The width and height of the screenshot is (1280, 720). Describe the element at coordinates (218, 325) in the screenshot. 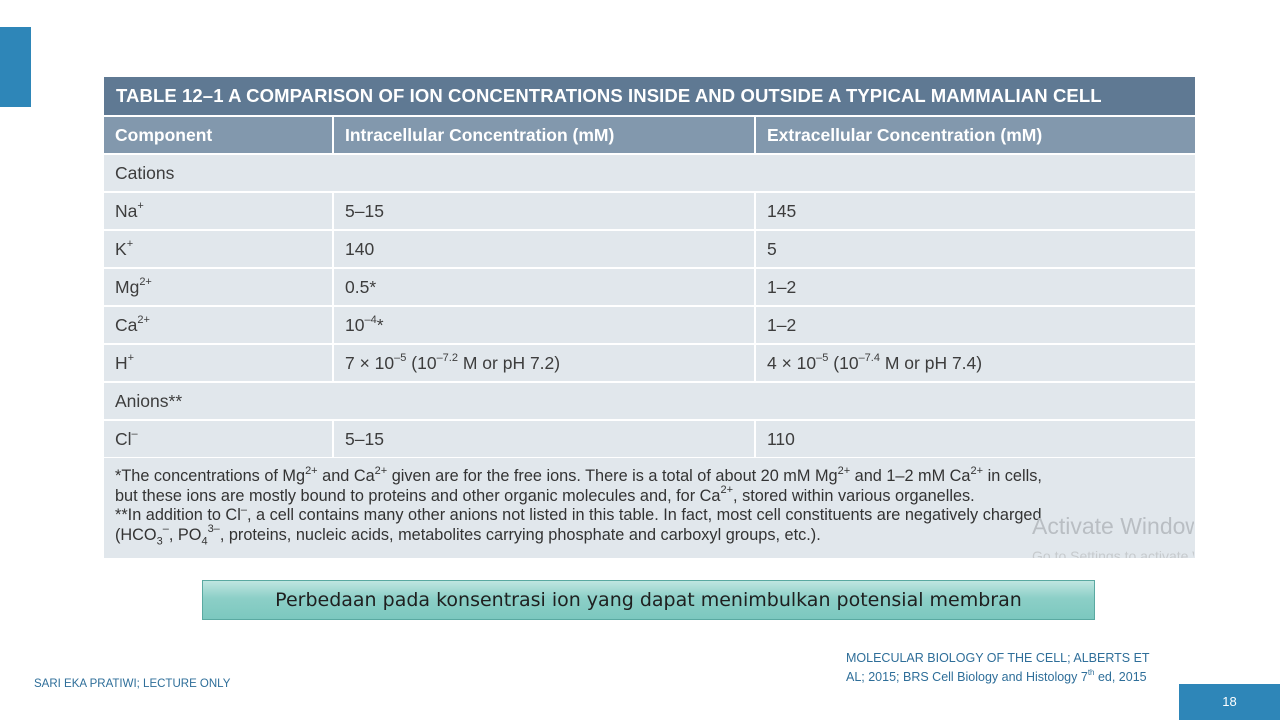

I see `component-cell: Ca2+` at that location.